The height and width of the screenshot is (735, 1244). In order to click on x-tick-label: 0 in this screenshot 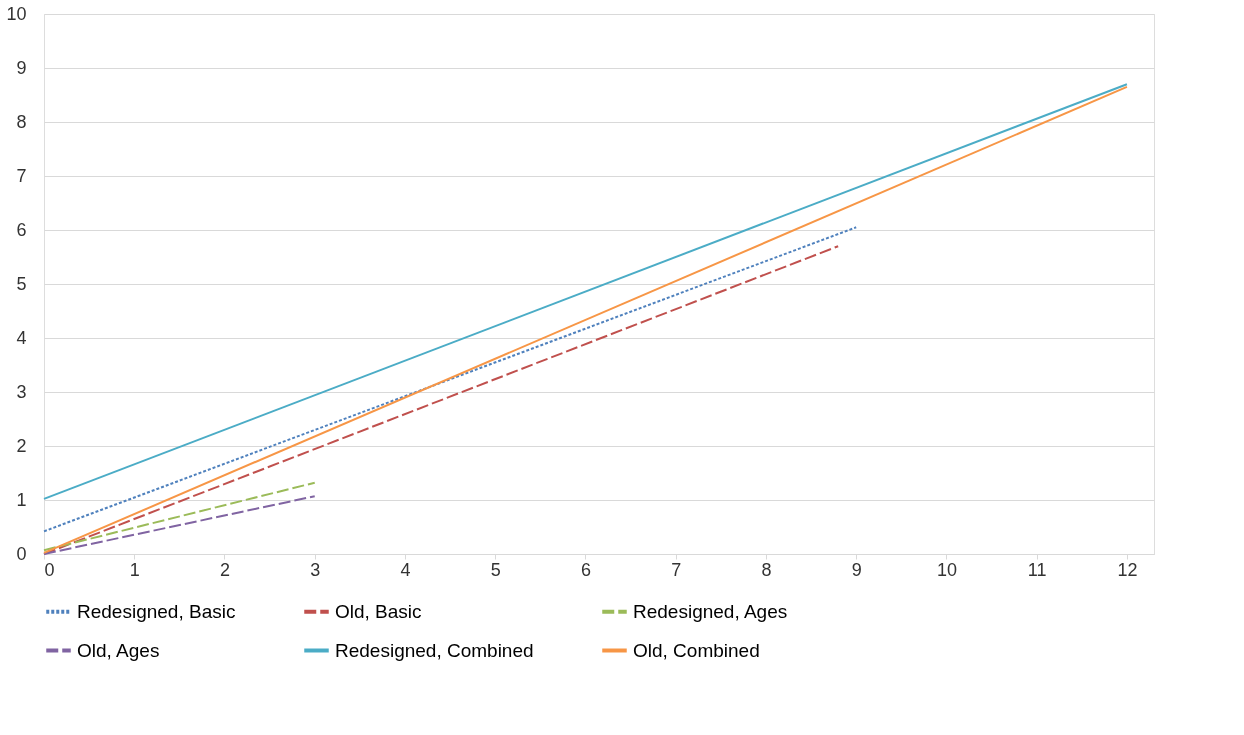, I will do `click(49, 569)`.